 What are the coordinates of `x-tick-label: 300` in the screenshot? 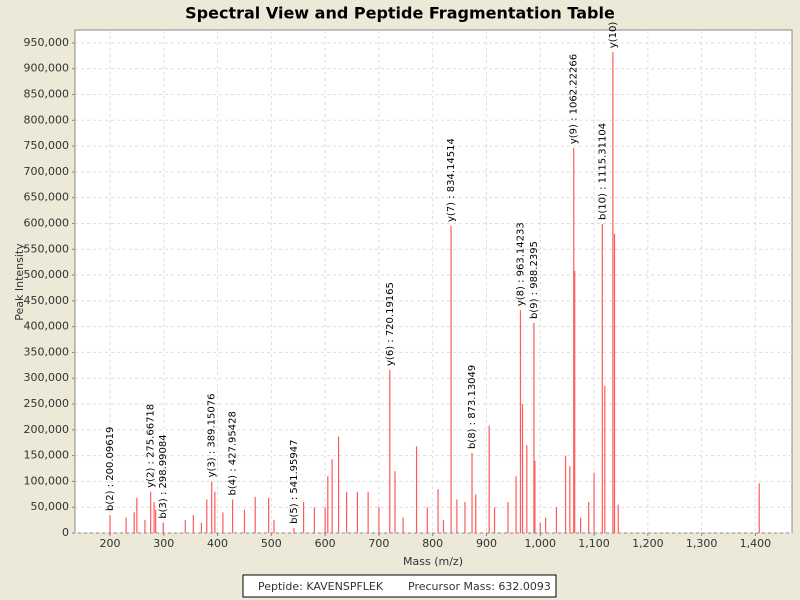 It's located at (163, 543).